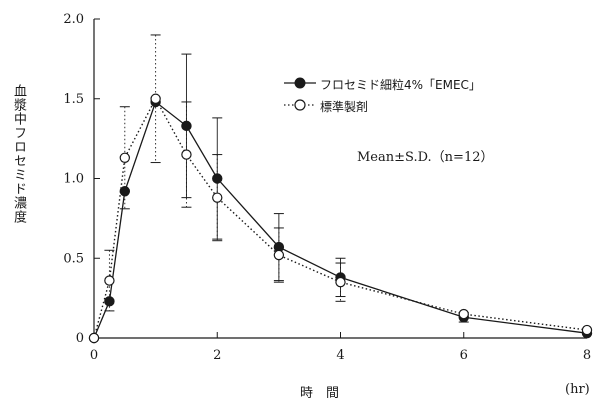  What do you see at coordinates (94, 355) in the screenshot?
I see `x-tick-label: 0` at bounding box center [94, 355].